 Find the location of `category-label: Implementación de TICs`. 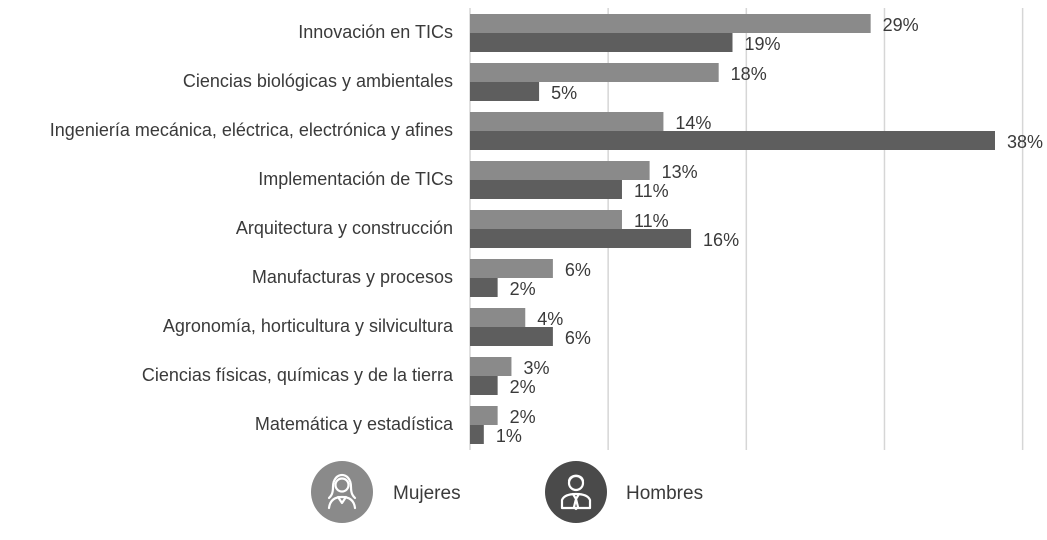

category-label: Implementación de TICs is located at coordinates (355, 179).